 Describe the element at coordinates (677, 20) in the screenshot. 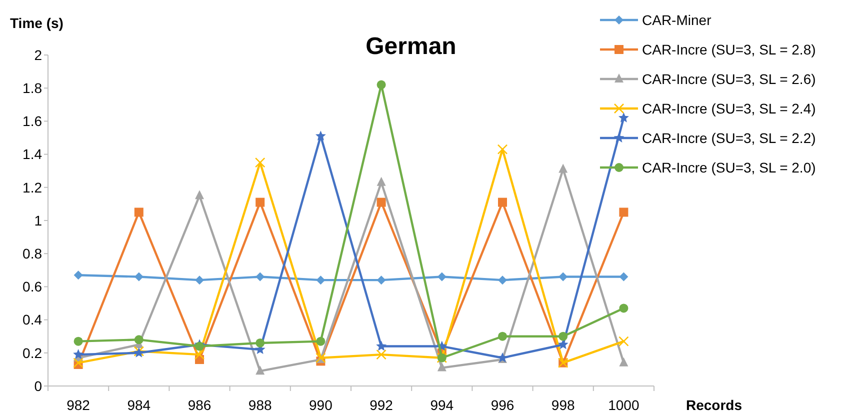

I see `legend-label: CAR-Miner` at that location.